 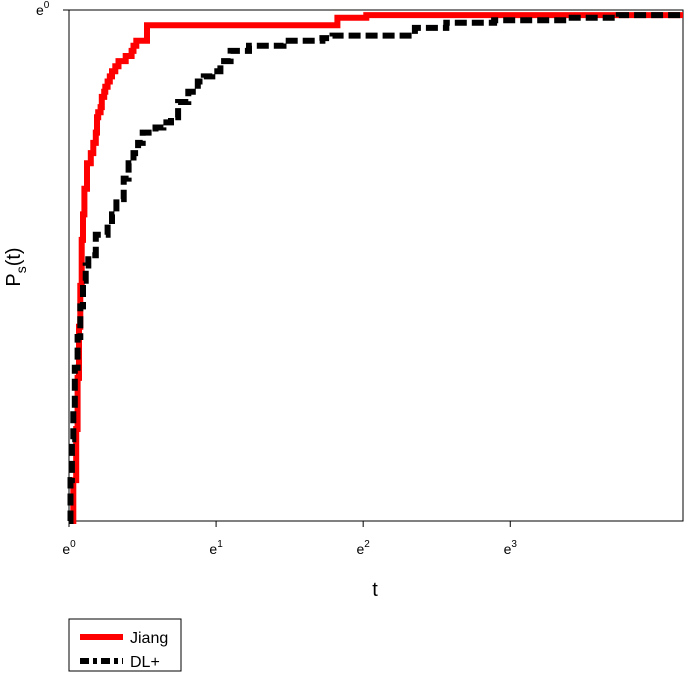 I want to click on x-axis-label: t, so click(x=375, y=590).